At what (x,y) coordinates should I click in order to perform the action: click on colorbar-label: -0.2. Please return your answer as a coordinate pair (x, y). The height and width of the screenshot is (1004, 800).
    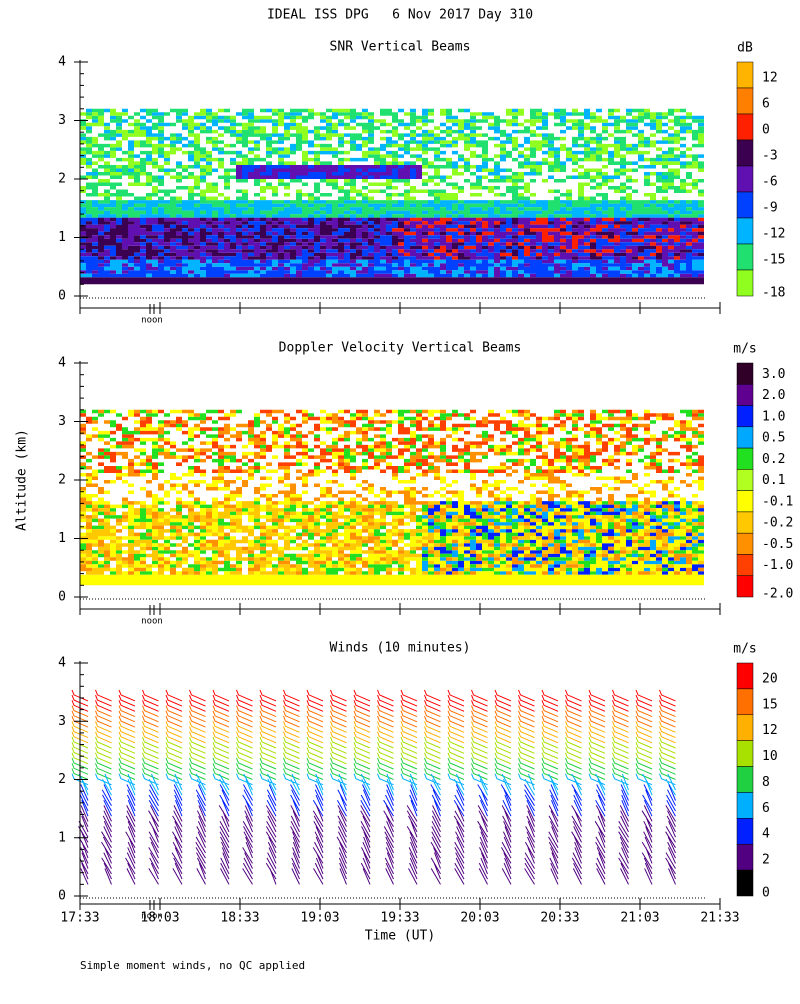
    Looking at the image, I should click on (777, 523).